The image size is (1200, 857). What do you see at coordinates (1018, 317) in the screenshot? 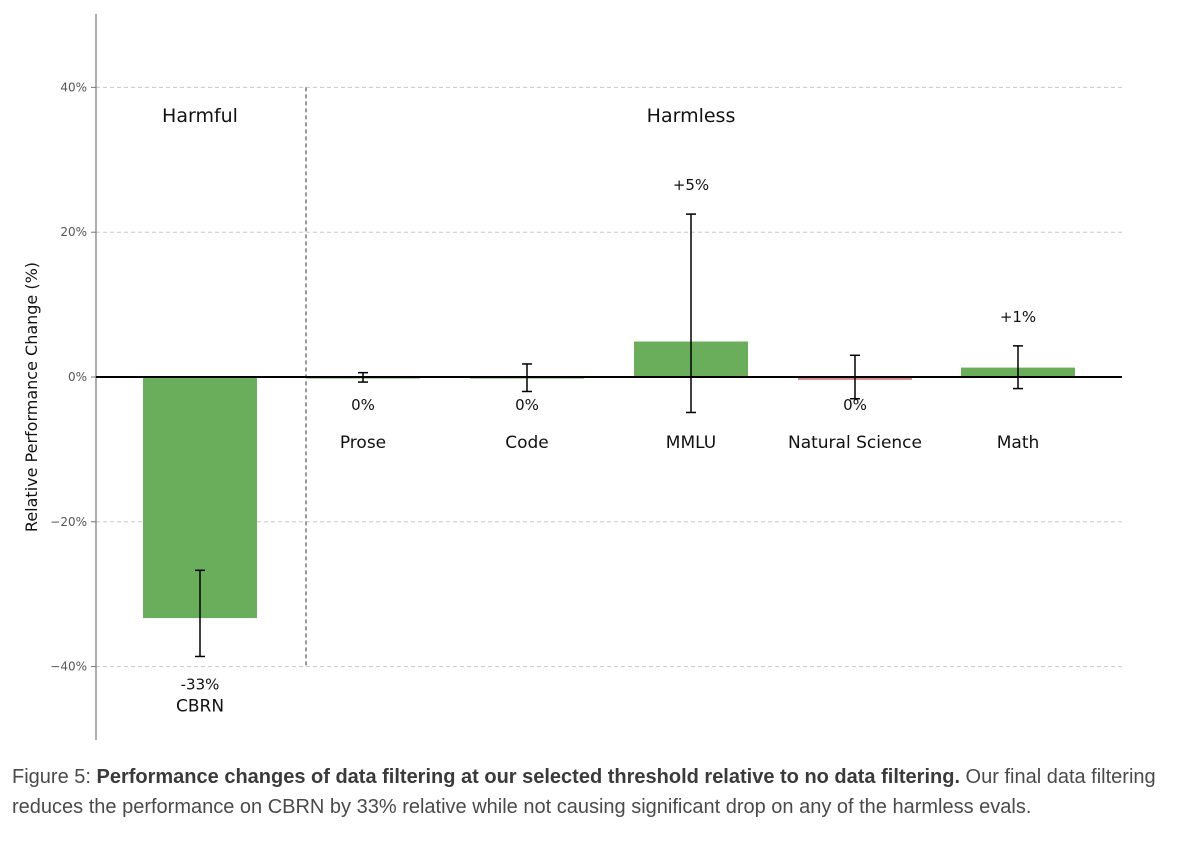
I see `data-label: +1%` at bounding box center [1018, 317].